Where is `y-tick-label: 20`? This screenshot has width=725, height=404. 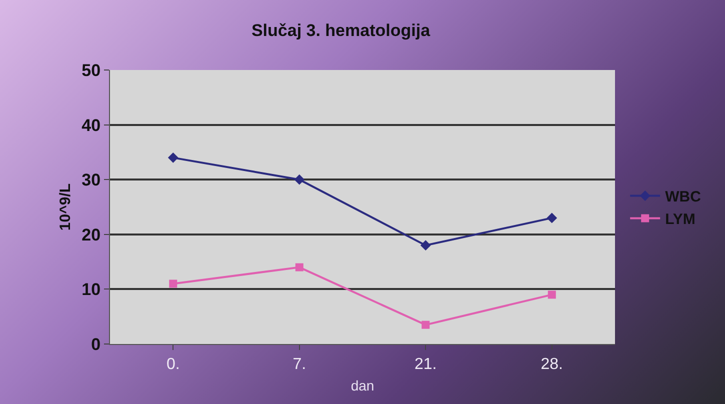
y-tick-label: 20 is located at coordinates (91, 234).